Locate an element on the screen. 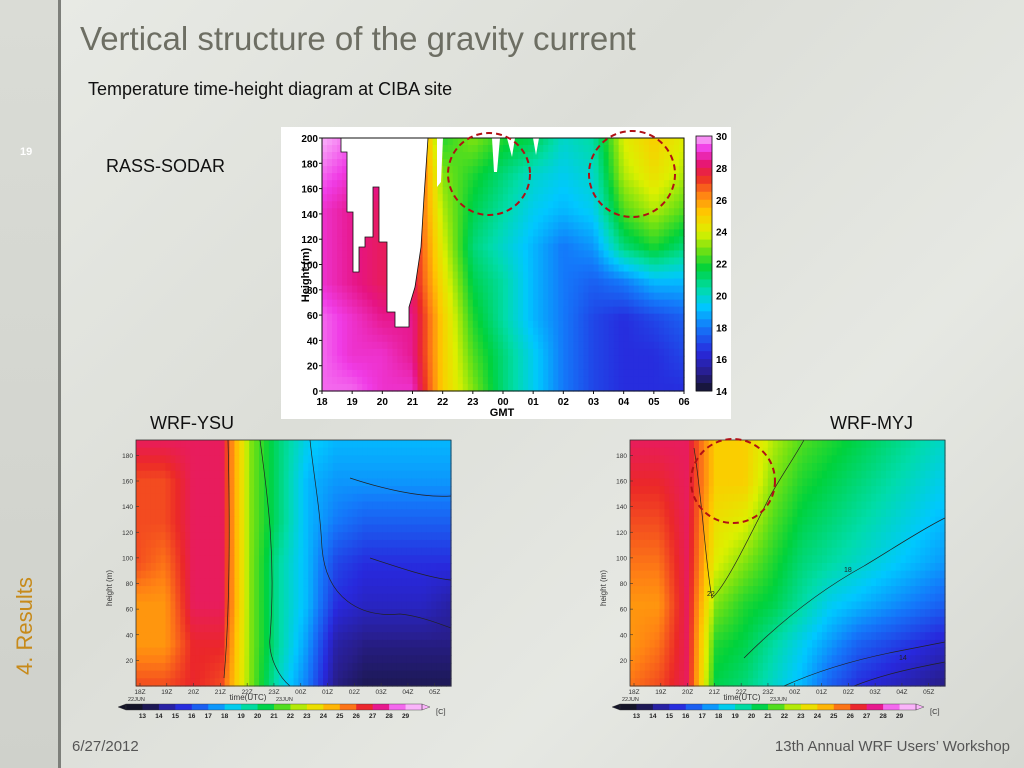 This screenshot has height=768, width=1024. ysu-label: WRF-YSU is located at coordinates (192, 423).